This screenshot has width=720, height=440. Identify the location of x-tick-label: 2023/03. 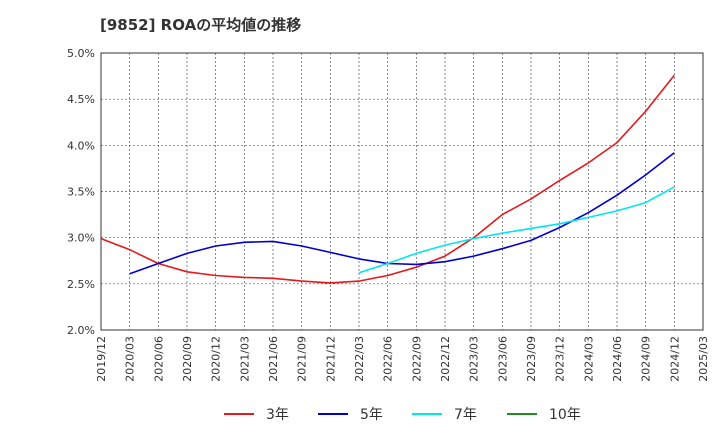
(474, 359).